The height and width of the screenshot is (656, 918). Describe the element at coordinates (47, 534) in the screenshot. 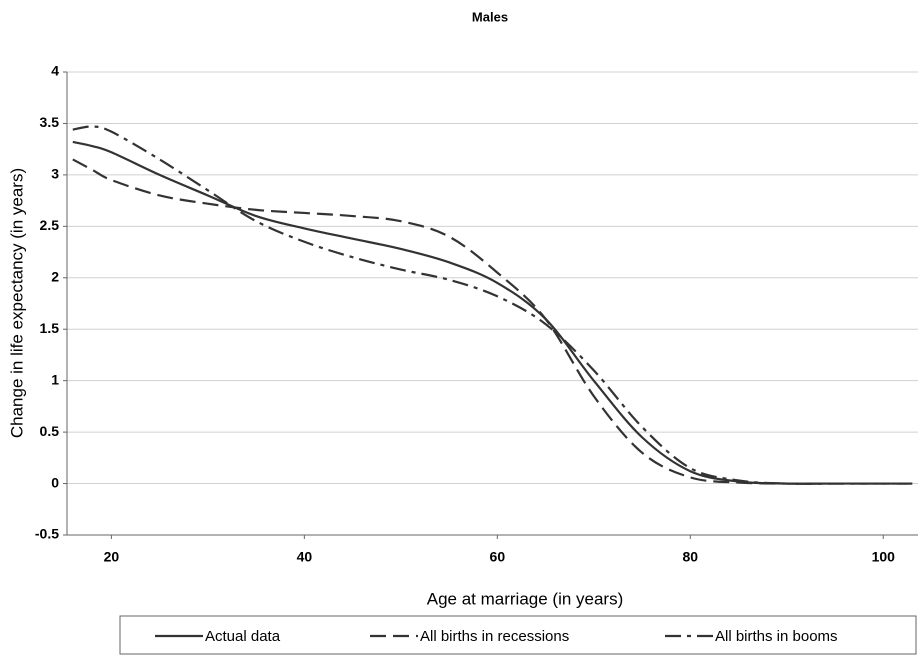

I see `y-tick-label: -0.5` at that location.